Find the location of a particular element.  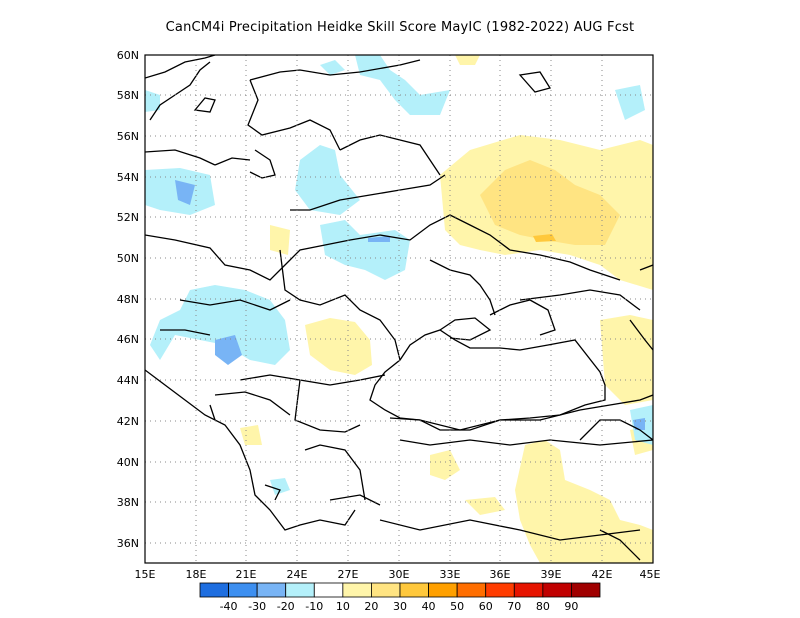

lon-tick-label: 36E is located at coordinates (500, 574).